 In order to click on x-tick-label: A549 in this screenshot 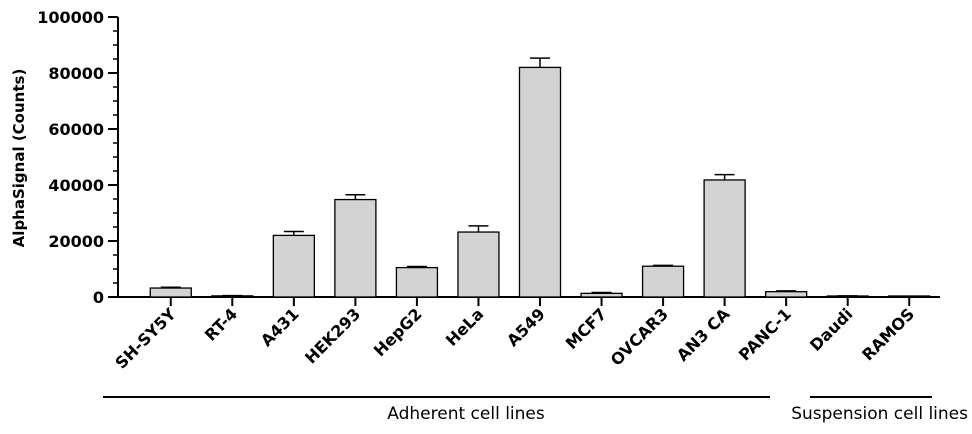, I will do `click(526, 327)`.